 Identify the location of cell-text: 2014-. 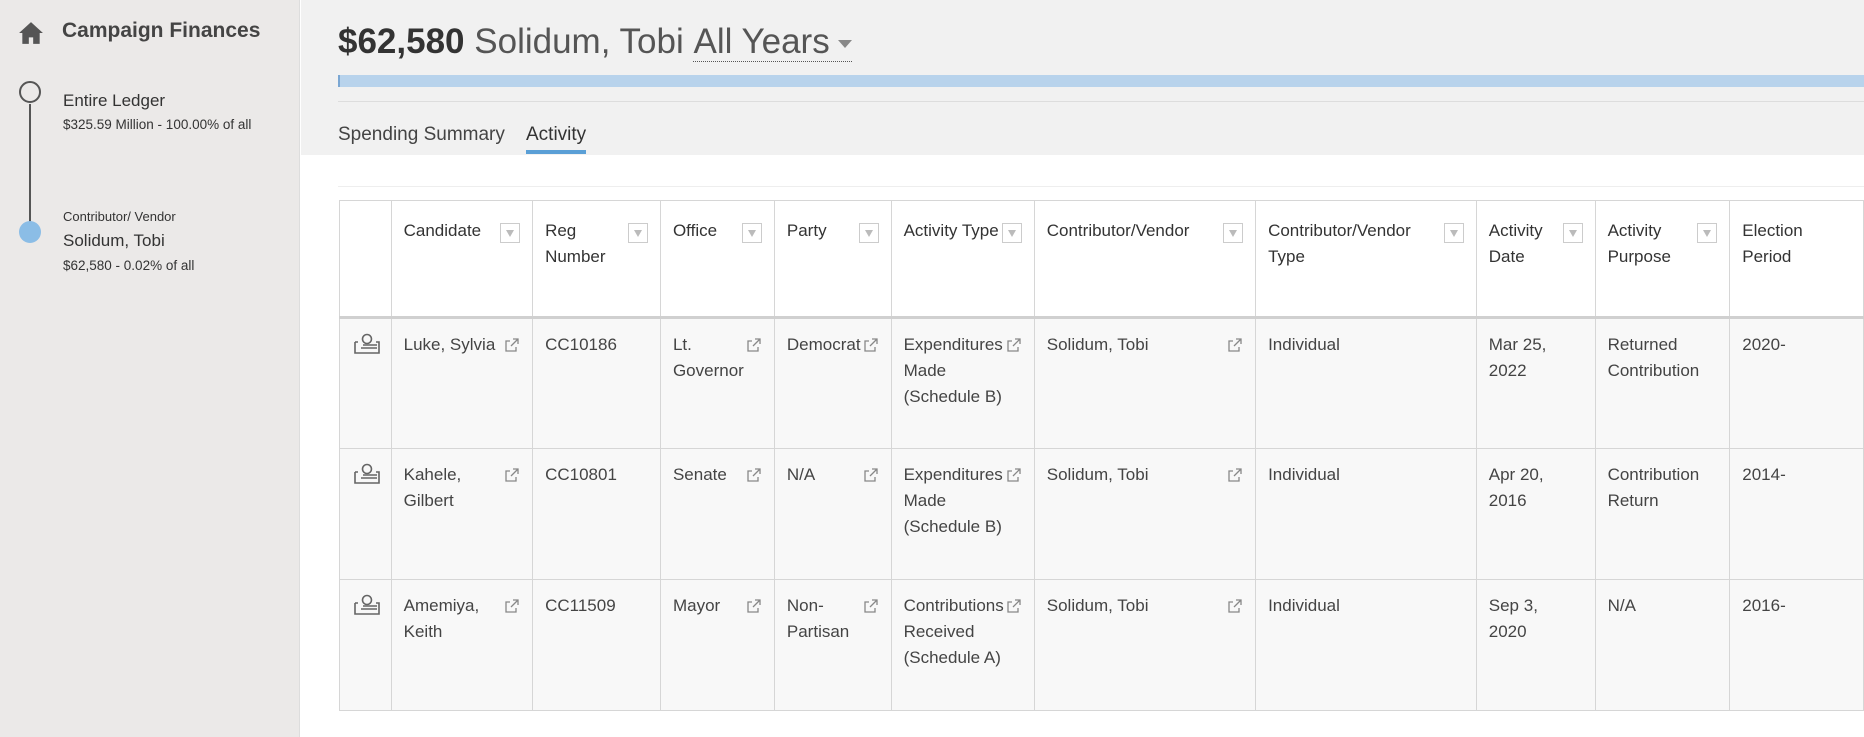
(1764, 474).